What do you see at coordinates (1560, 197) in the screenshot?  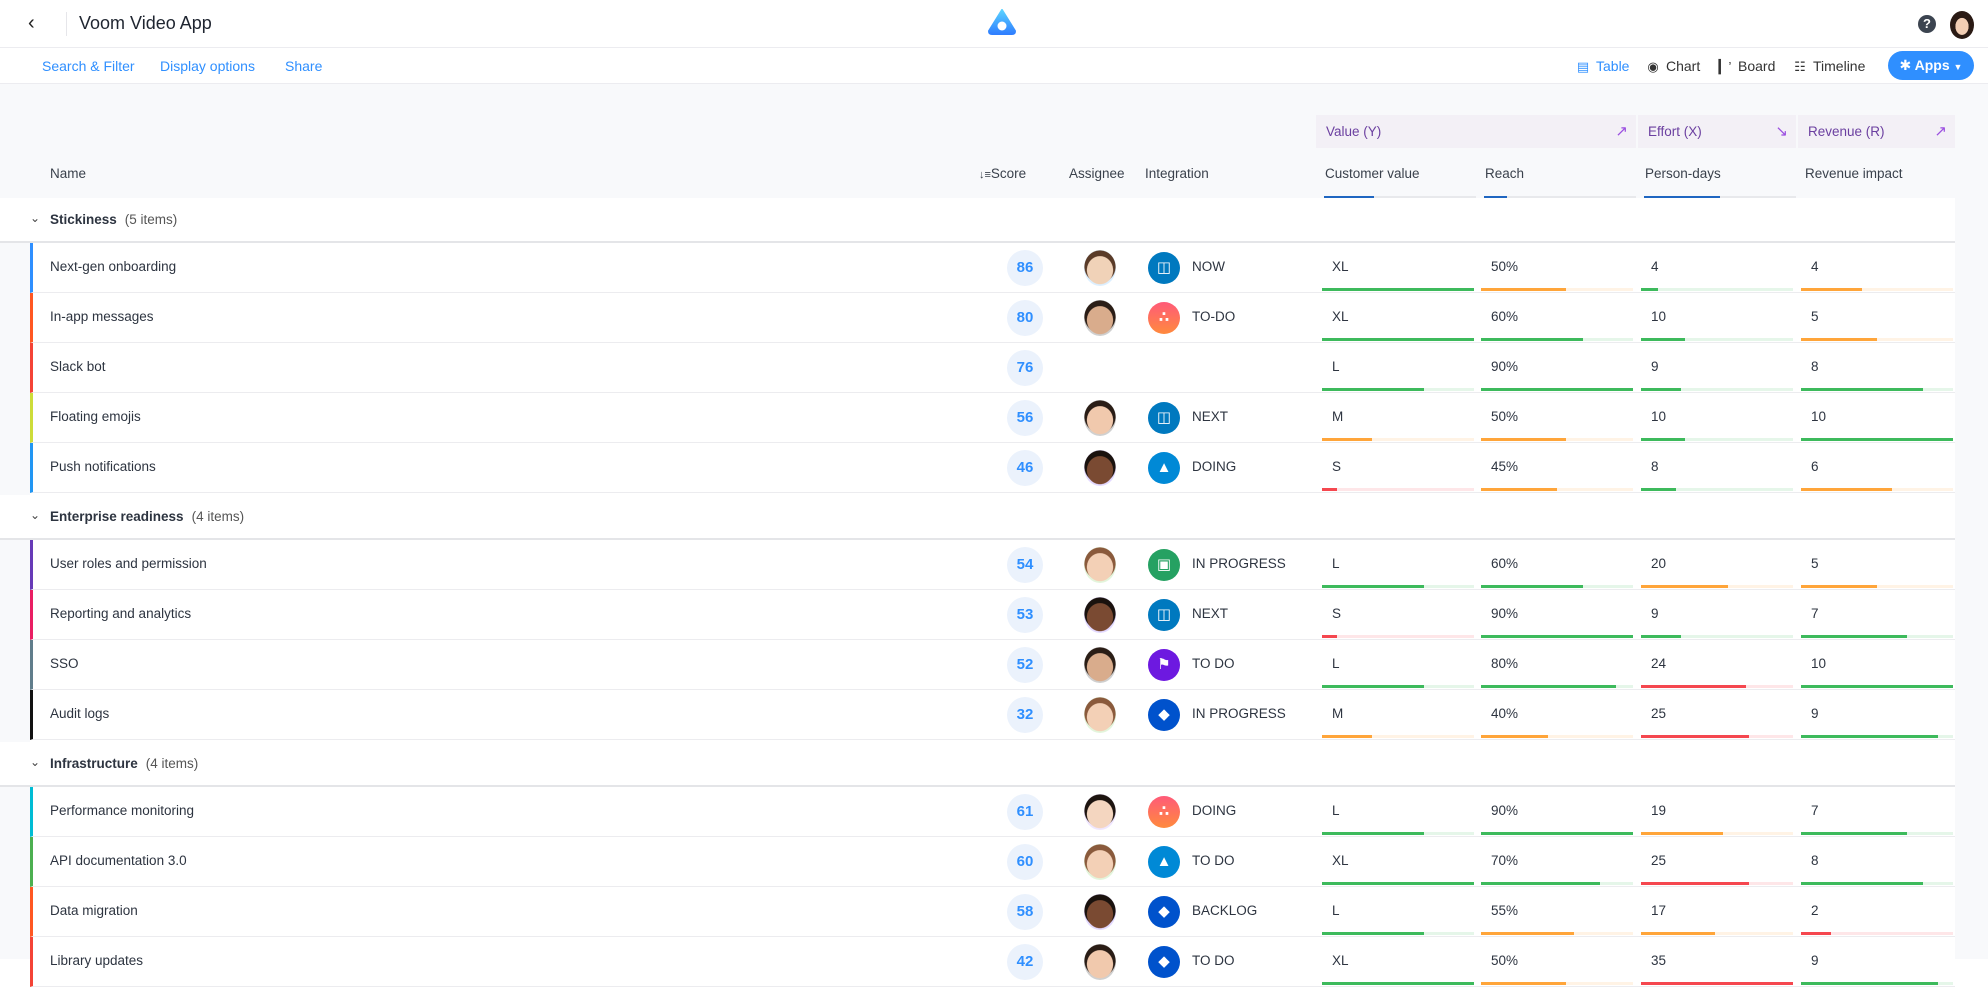 I see `weight-slider-reach` at bounding box center [1560, 197].